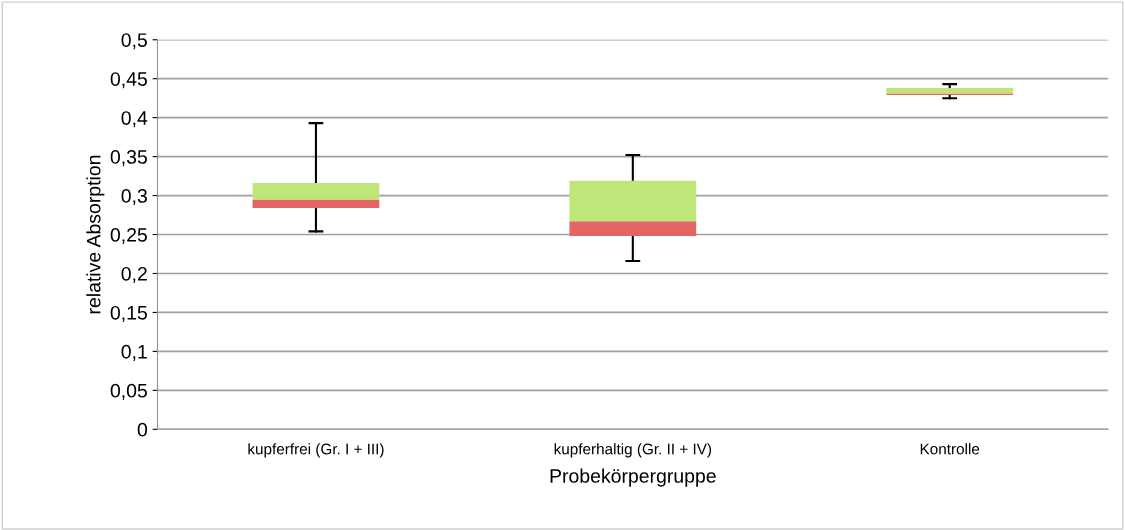 The image size is (1125, 530). What do you see at coordinates (134, 119) in the screenshot?
I see `y-tick-label: 0,4` at bounding box center [134, 119].